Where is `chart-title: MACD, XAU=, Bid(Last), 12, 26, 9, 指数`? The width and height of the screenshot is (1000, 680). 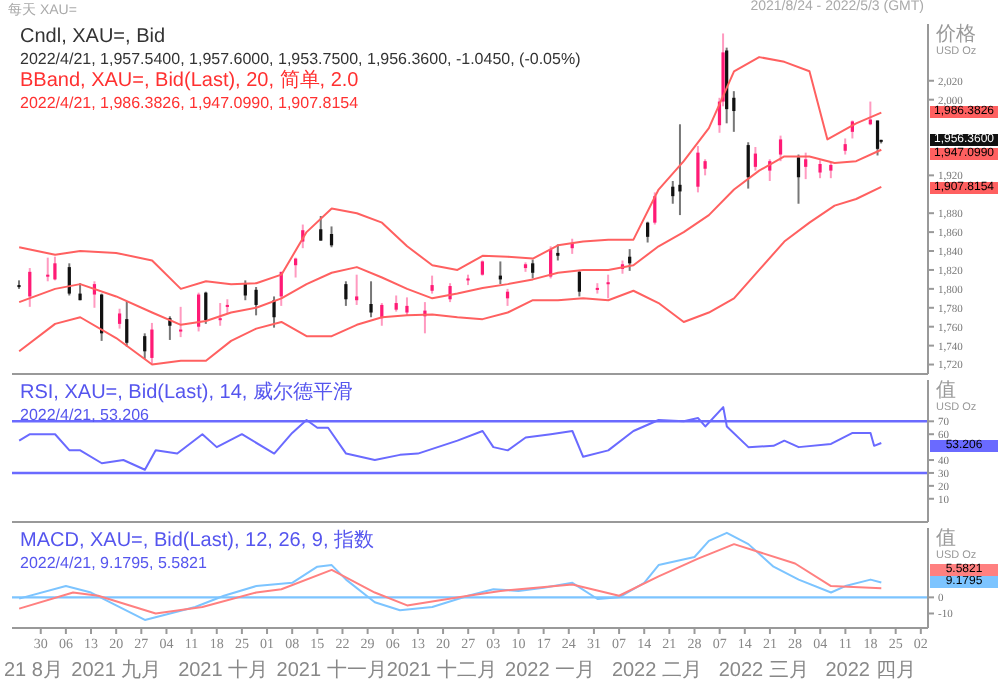 chart-title: MACD, XAU=, Bid(Last), 12, 26, 9, 指数 is located at coordinates (197, 541).